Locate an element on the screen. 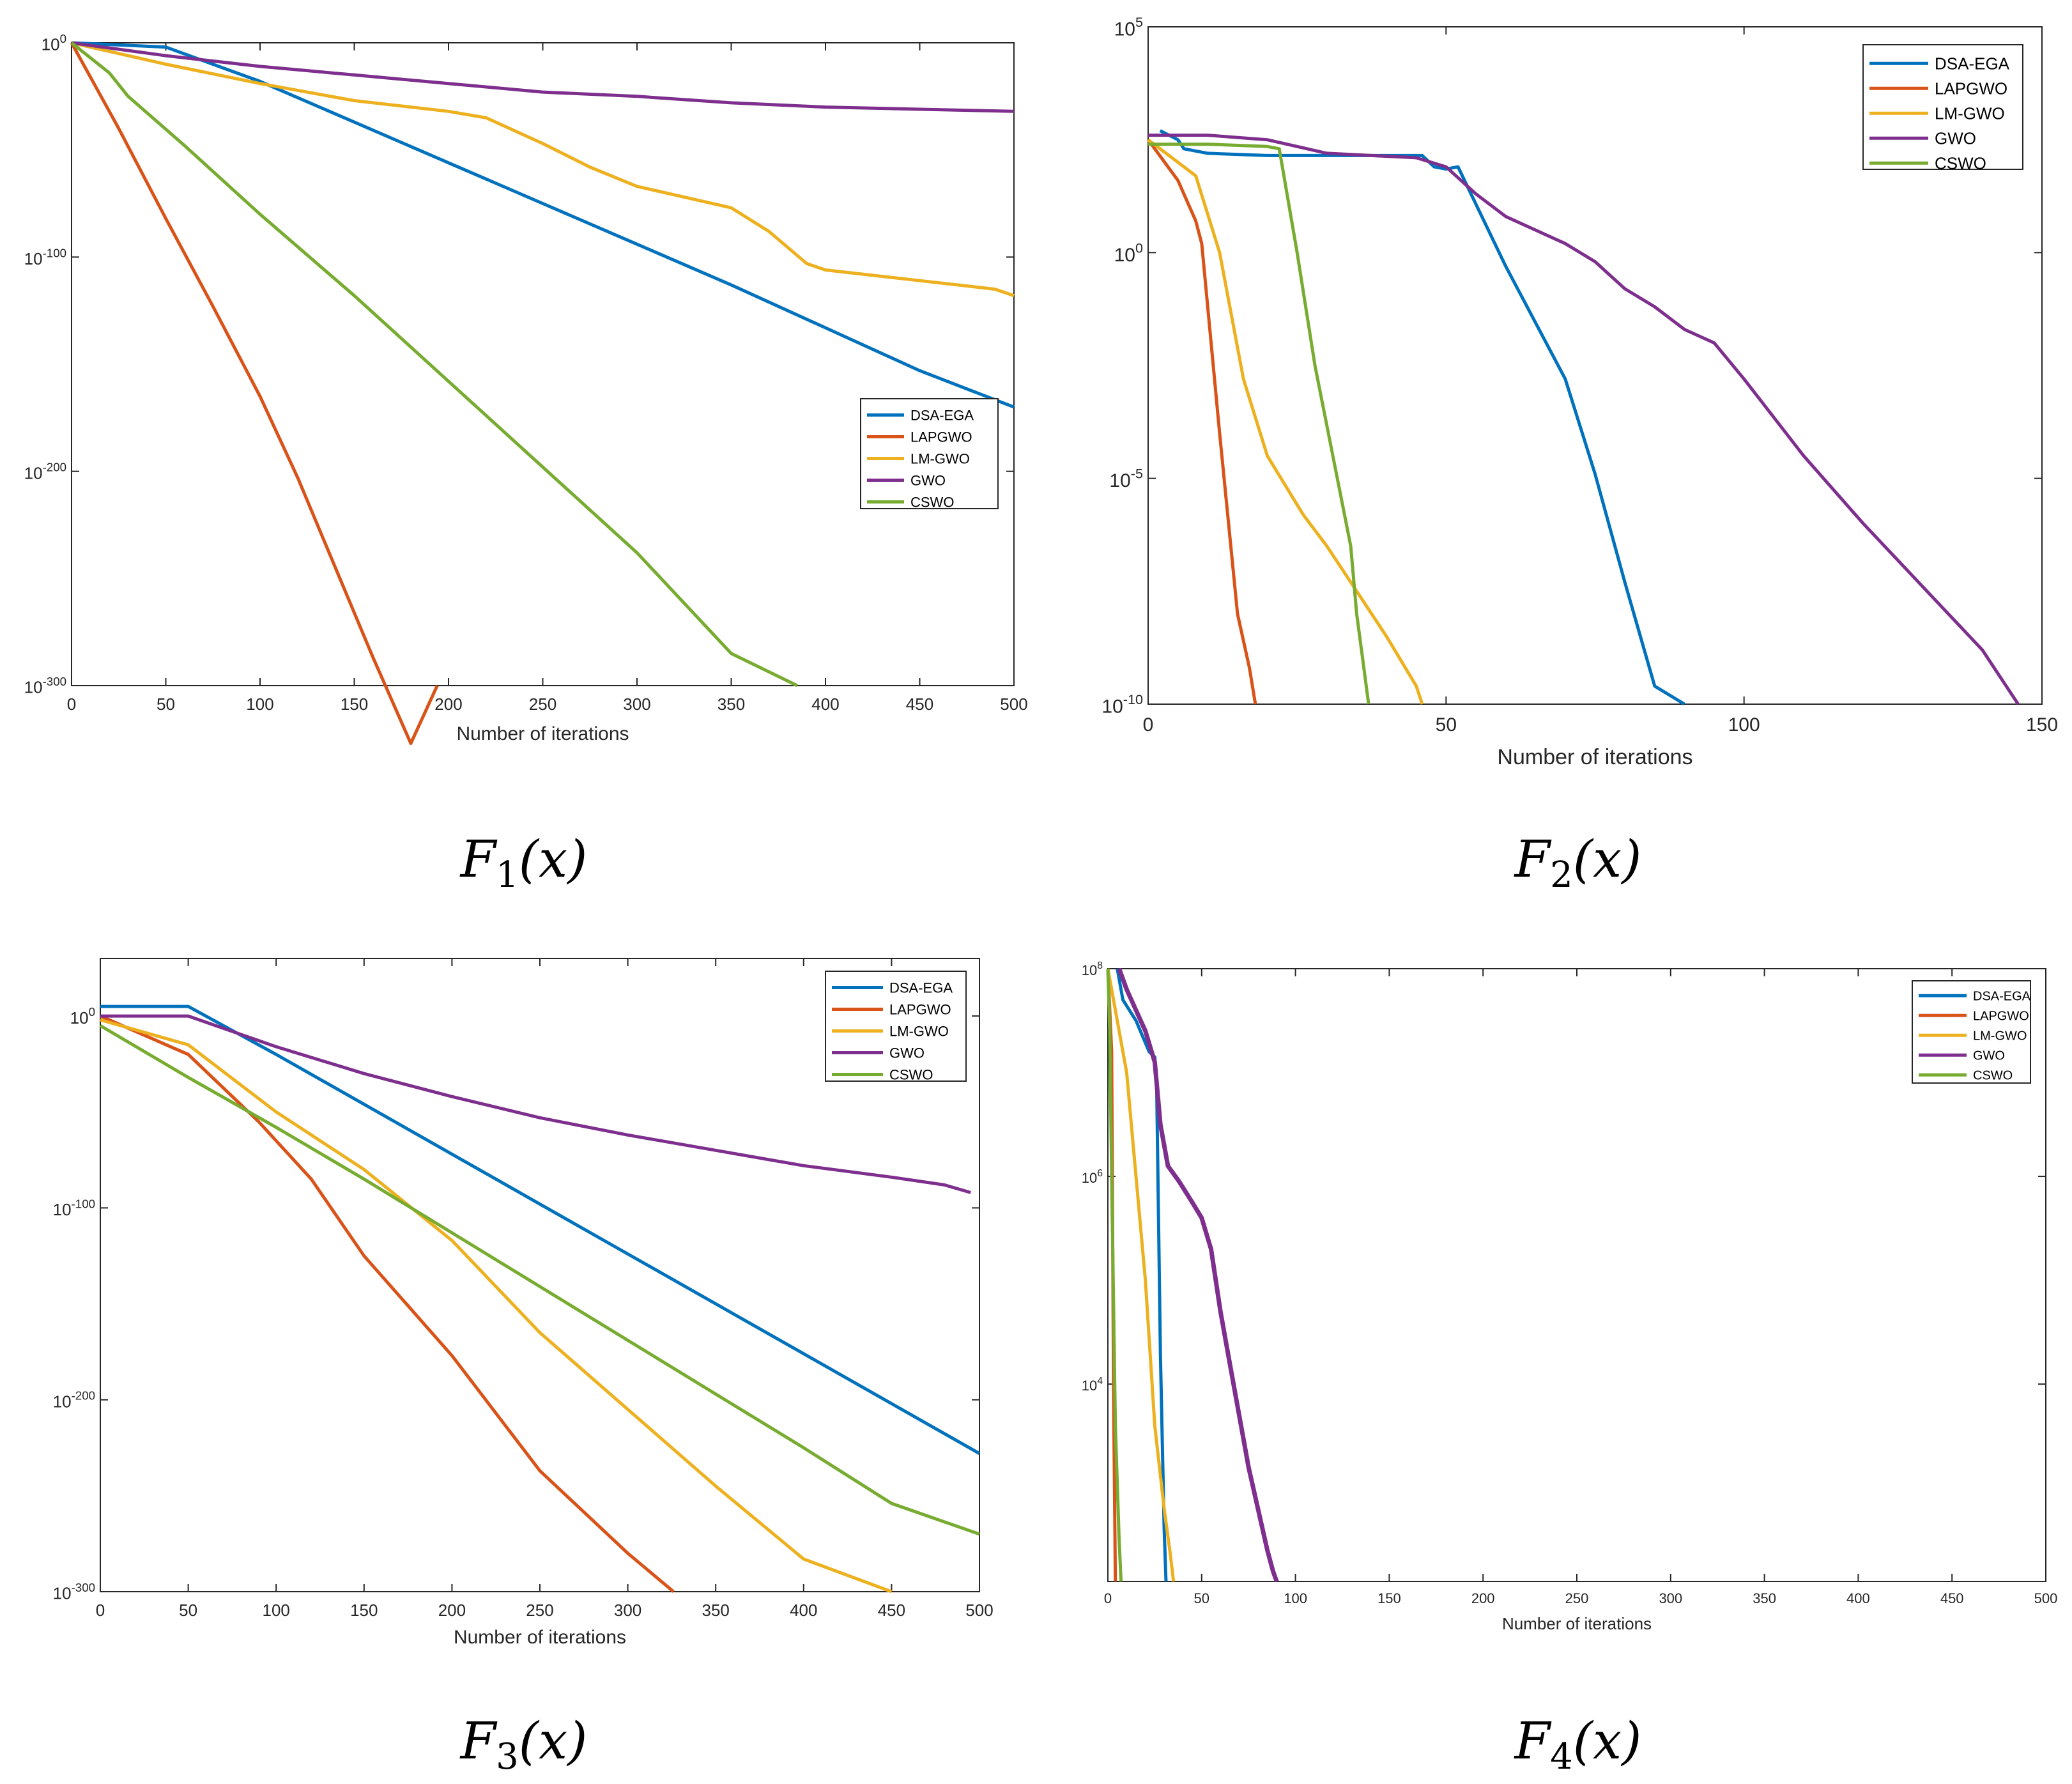 This screenshot has width=2072, height=1784. legend-box-F4 is located at coordinates (1972, 1032).